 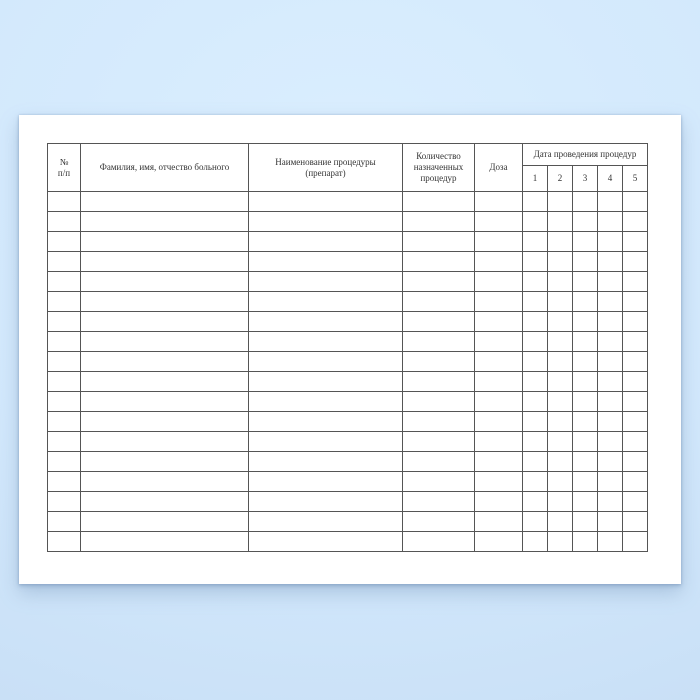 I want to click on col-header-procedure-name-line1: Наименование процедуры, so click(x=325, y=161).